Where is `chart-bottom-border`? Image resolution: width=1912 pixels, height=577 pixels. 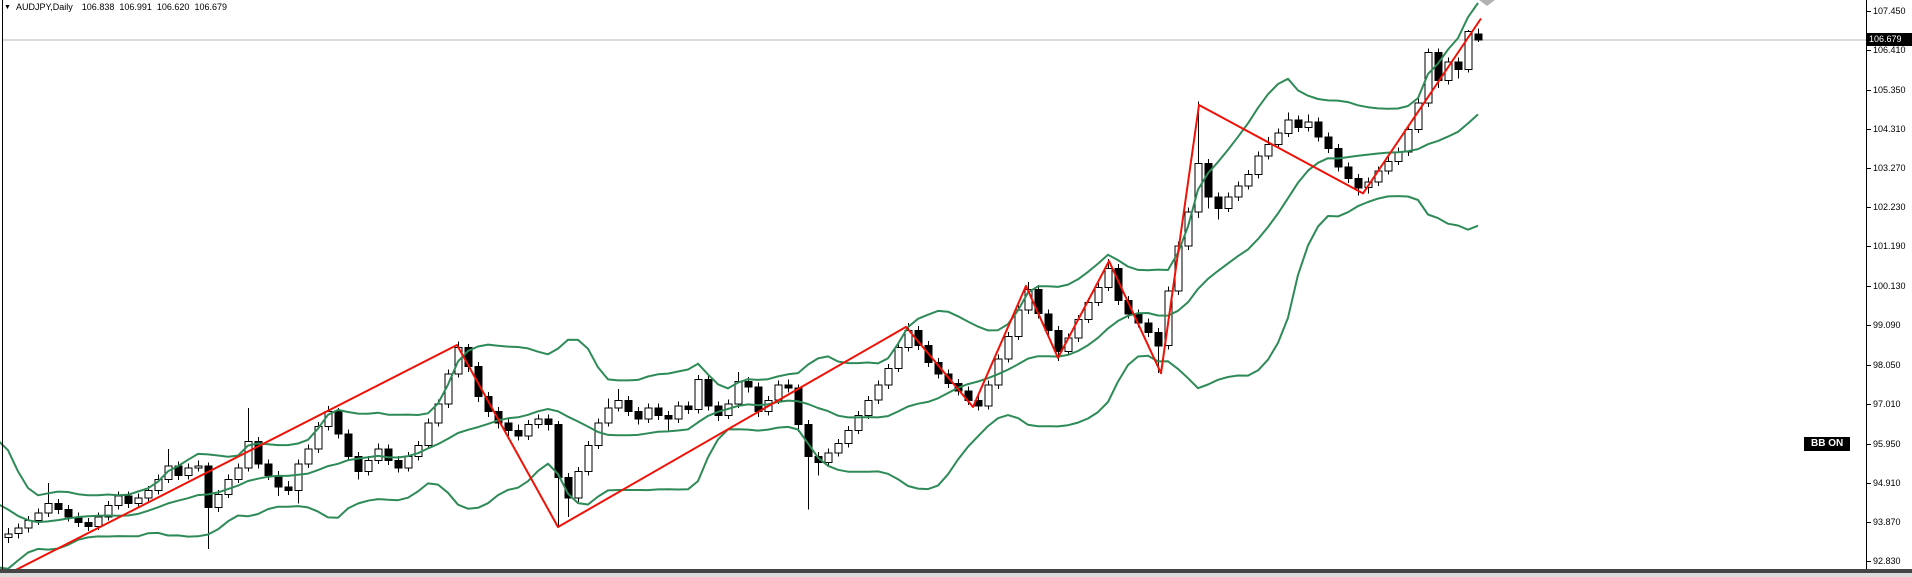
chart-bottom-border is located at coordinates (956, 571).